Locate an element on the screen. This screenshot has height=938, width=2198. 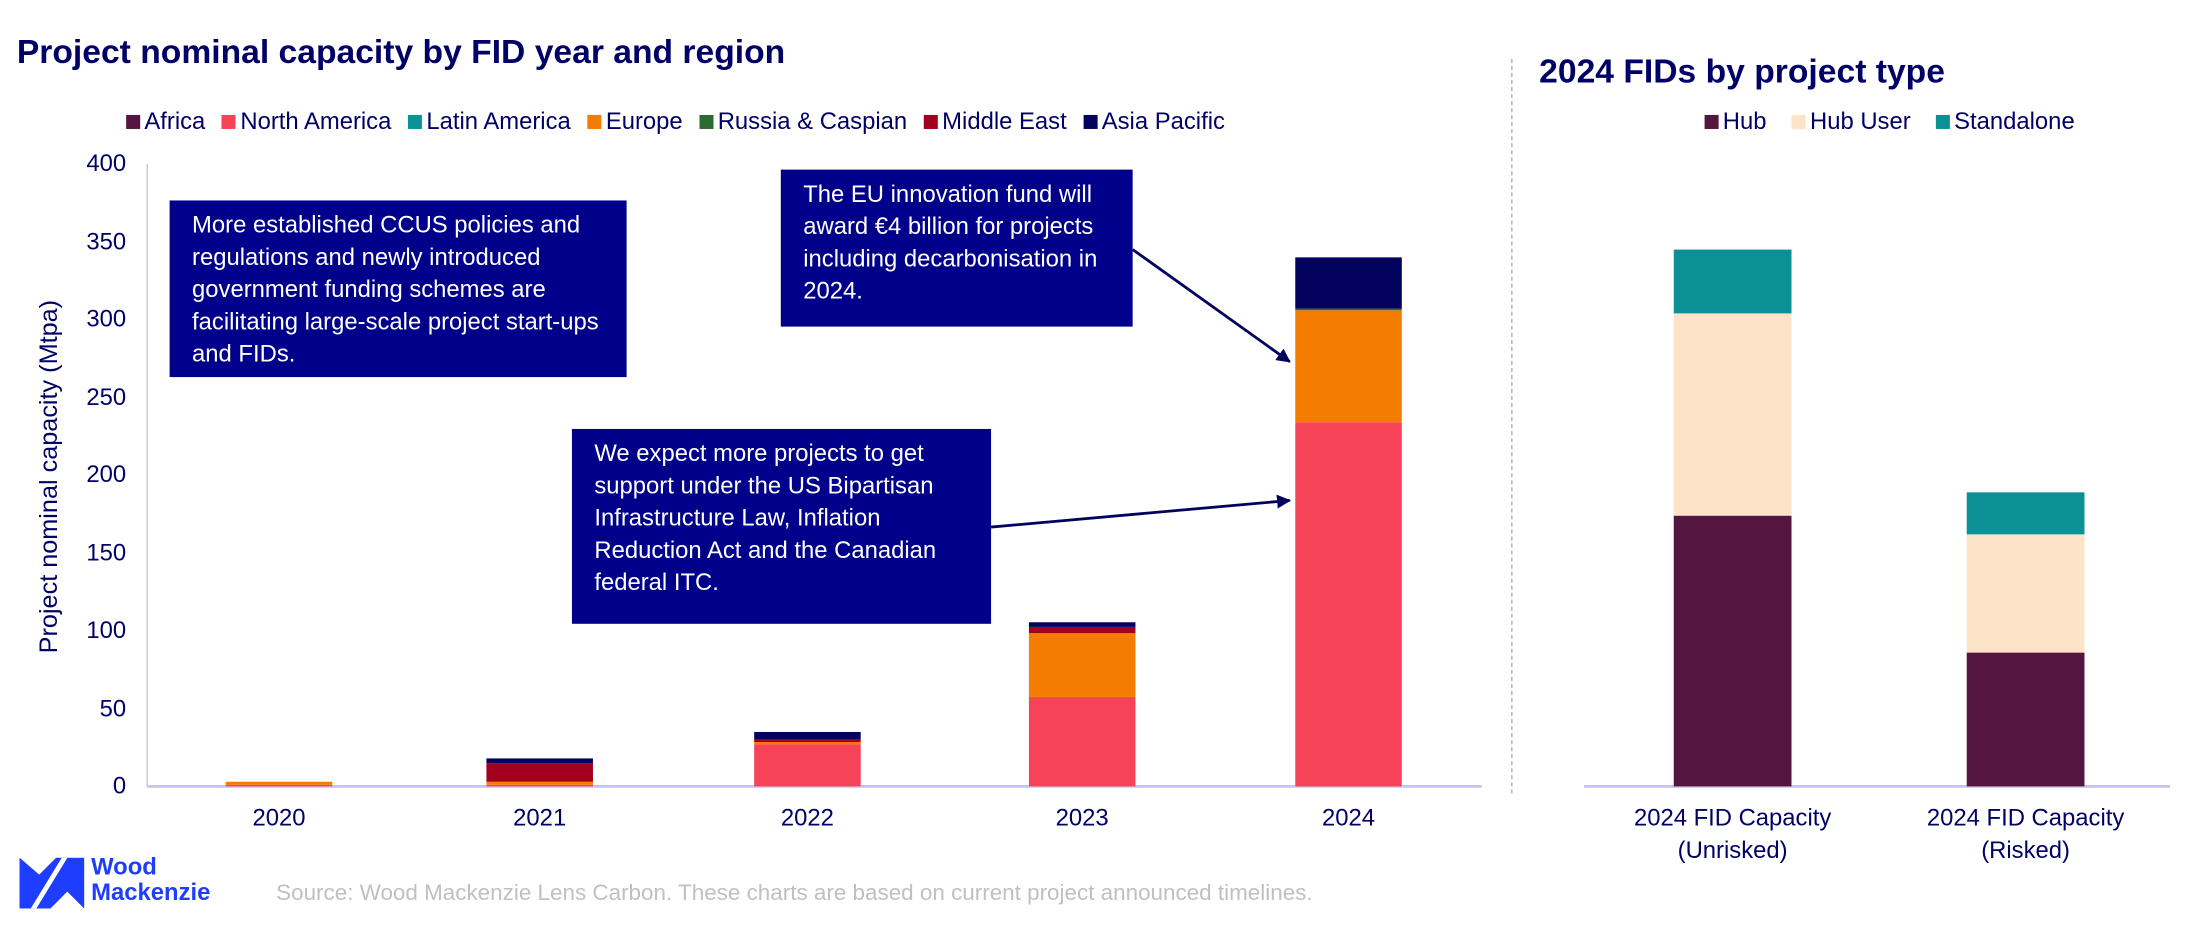
legend-item: Asia Pacific is located at coordinates (1154, 121).